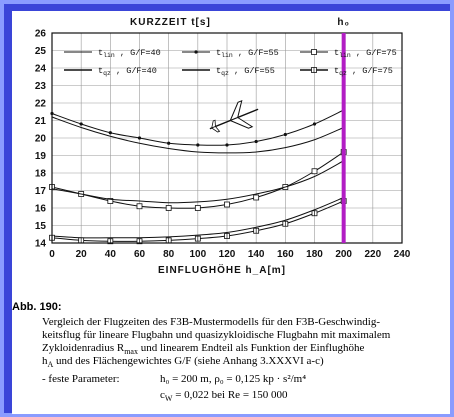 The height and width of the screenshot is (417, 454). What do you see at coordinates (41, 69) in the screenshot?
I see `y-tick-label: 24` at bounding box center [41, 69].